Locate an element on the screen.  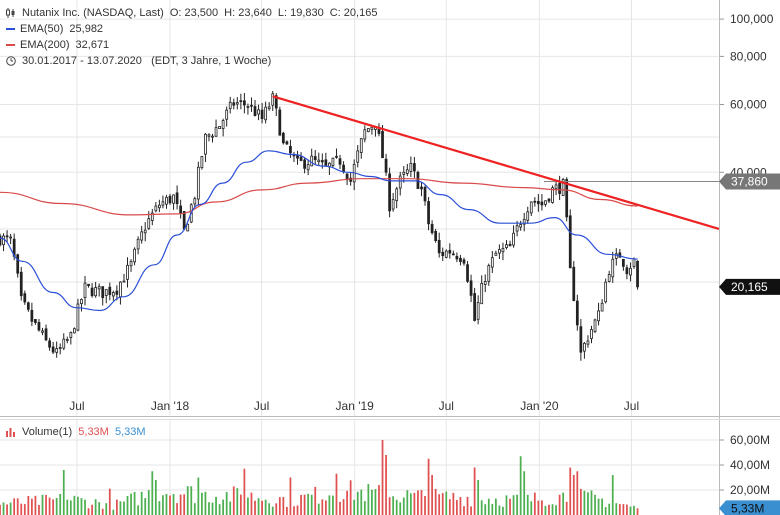
ema200-legend: EMA(200) 32,671 is located at coordinates (57, 45).